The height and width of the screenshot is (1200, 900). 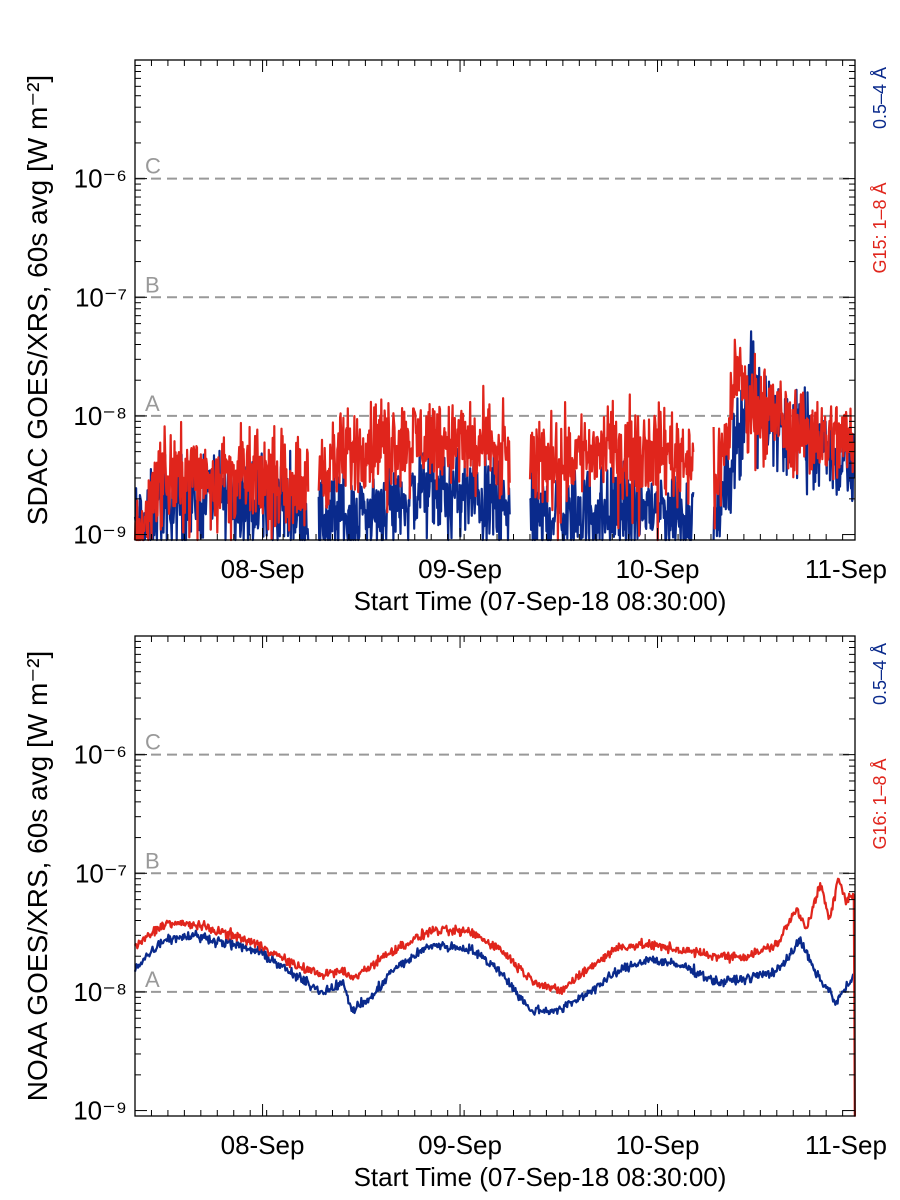 What do you see at coordinates (880, 227) in the screenshot?
I see `legend-label-high-channel: G15: 1–8 Å` at bounding box center [880, 227].